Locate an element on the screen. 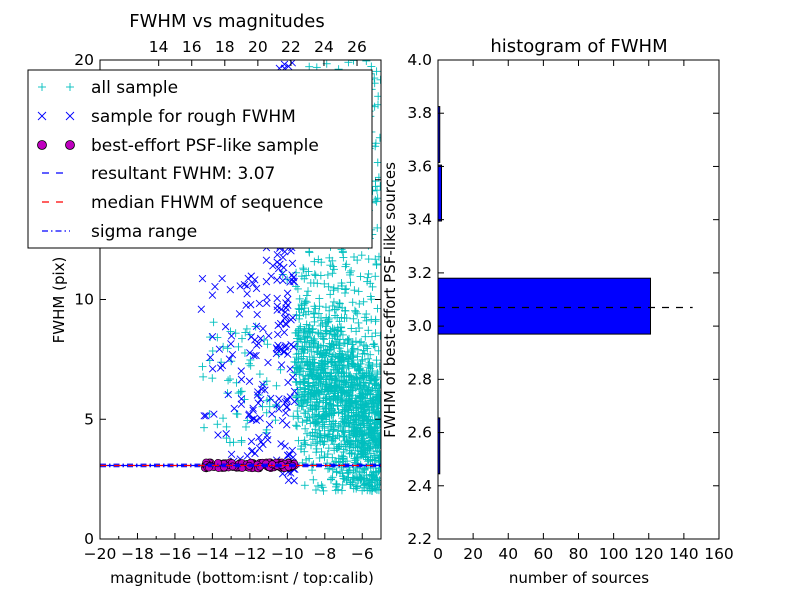 The width and height of the screenshot is (800, 600). right-chart-title: histogram of FWHM is located at coordinates (578, 46).